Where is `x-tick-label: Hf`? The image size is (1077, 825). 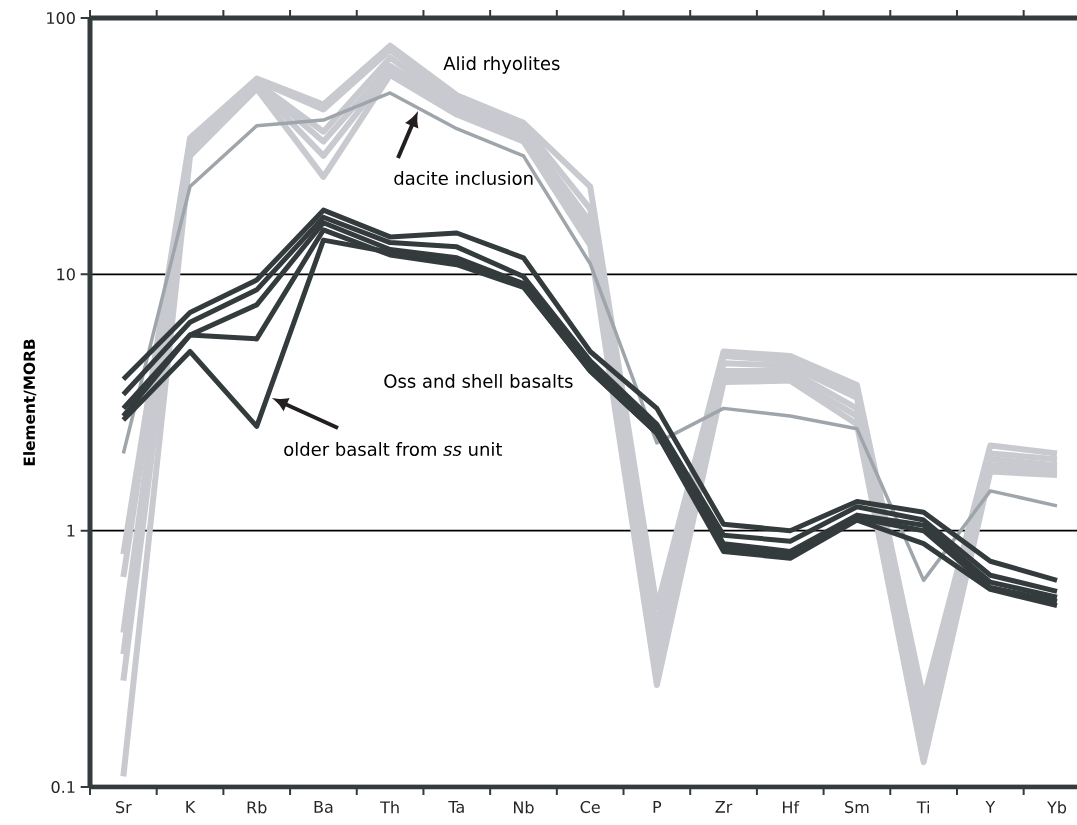 x-tick-label: Hf is located at coordinates (791, 807).